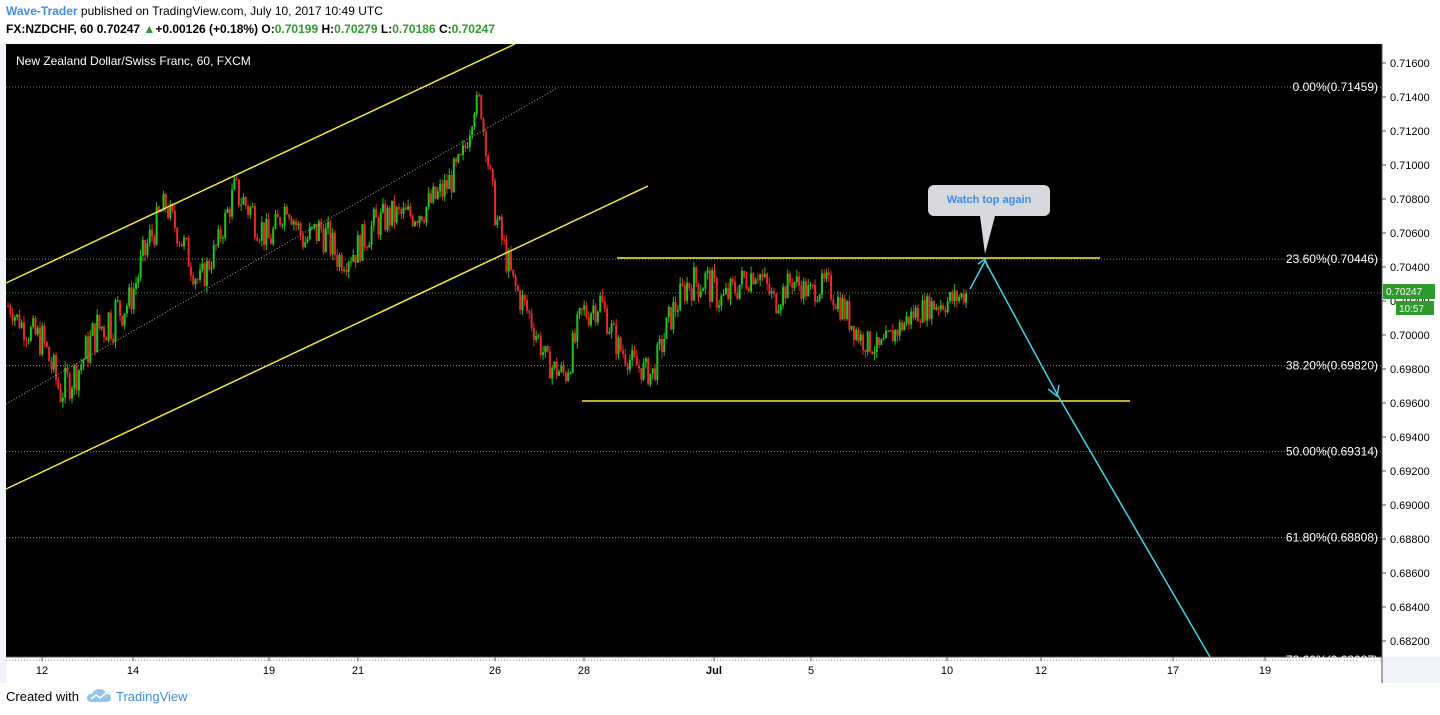  Describe the element at coordinates (983, 263) in the screenshot. I see `projection-arrowhead` at that location.